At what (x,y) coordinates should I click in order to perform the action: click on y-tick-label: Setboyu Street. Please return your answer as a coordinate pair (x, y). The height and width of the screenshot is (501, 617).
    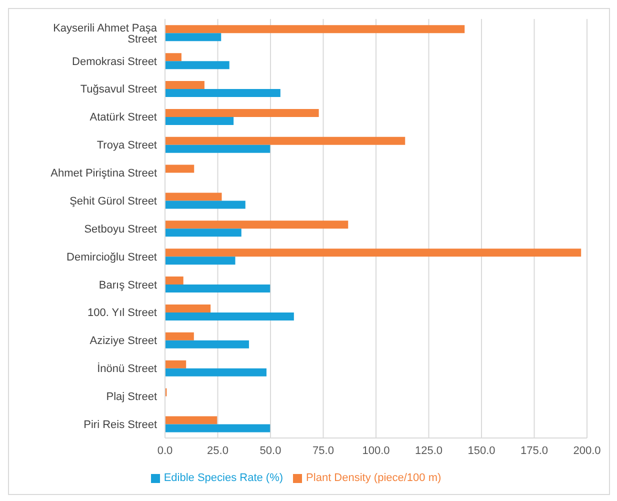
    Looking at the image, I should click on (120, 229).